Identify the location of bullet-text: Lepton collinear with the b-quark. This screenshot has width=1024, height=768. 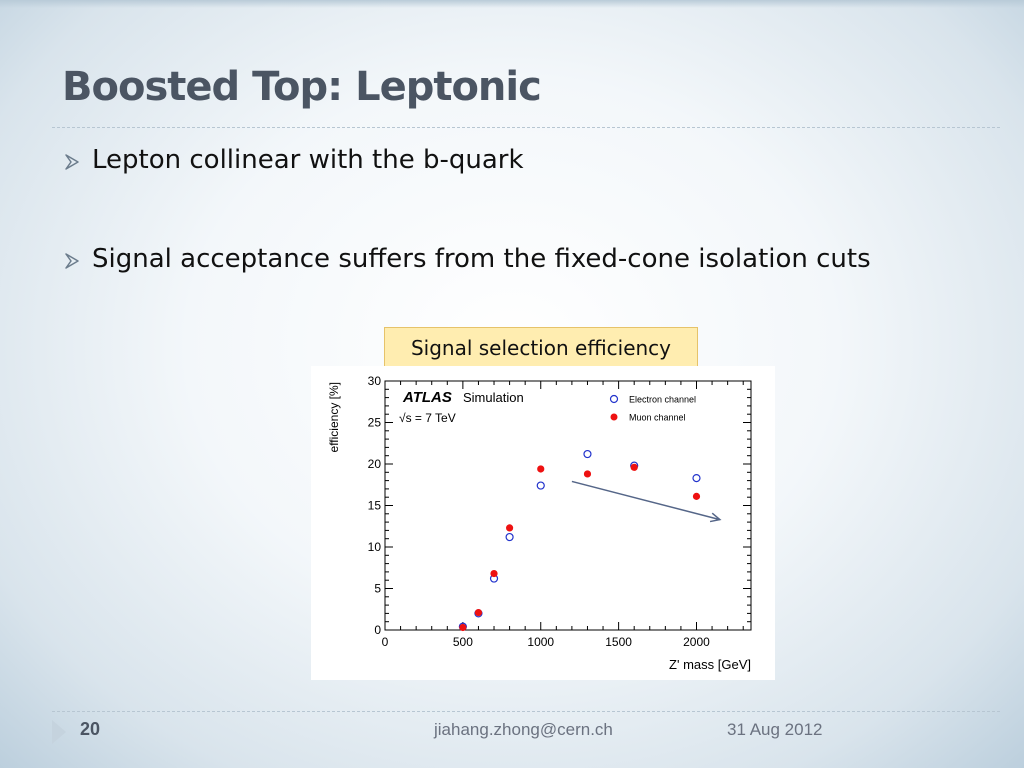
(308, 160).